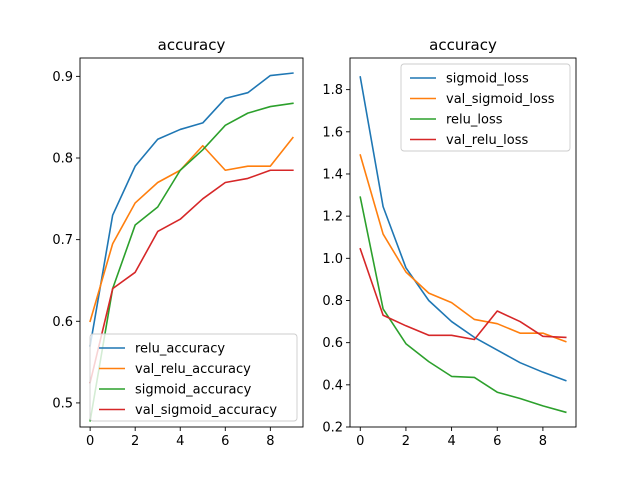 This screenshot has height=480, width=640. I want to click on legend-label-val_sigmoid_accuracy: val_sigmoid_accuracy, so click(206, 410).